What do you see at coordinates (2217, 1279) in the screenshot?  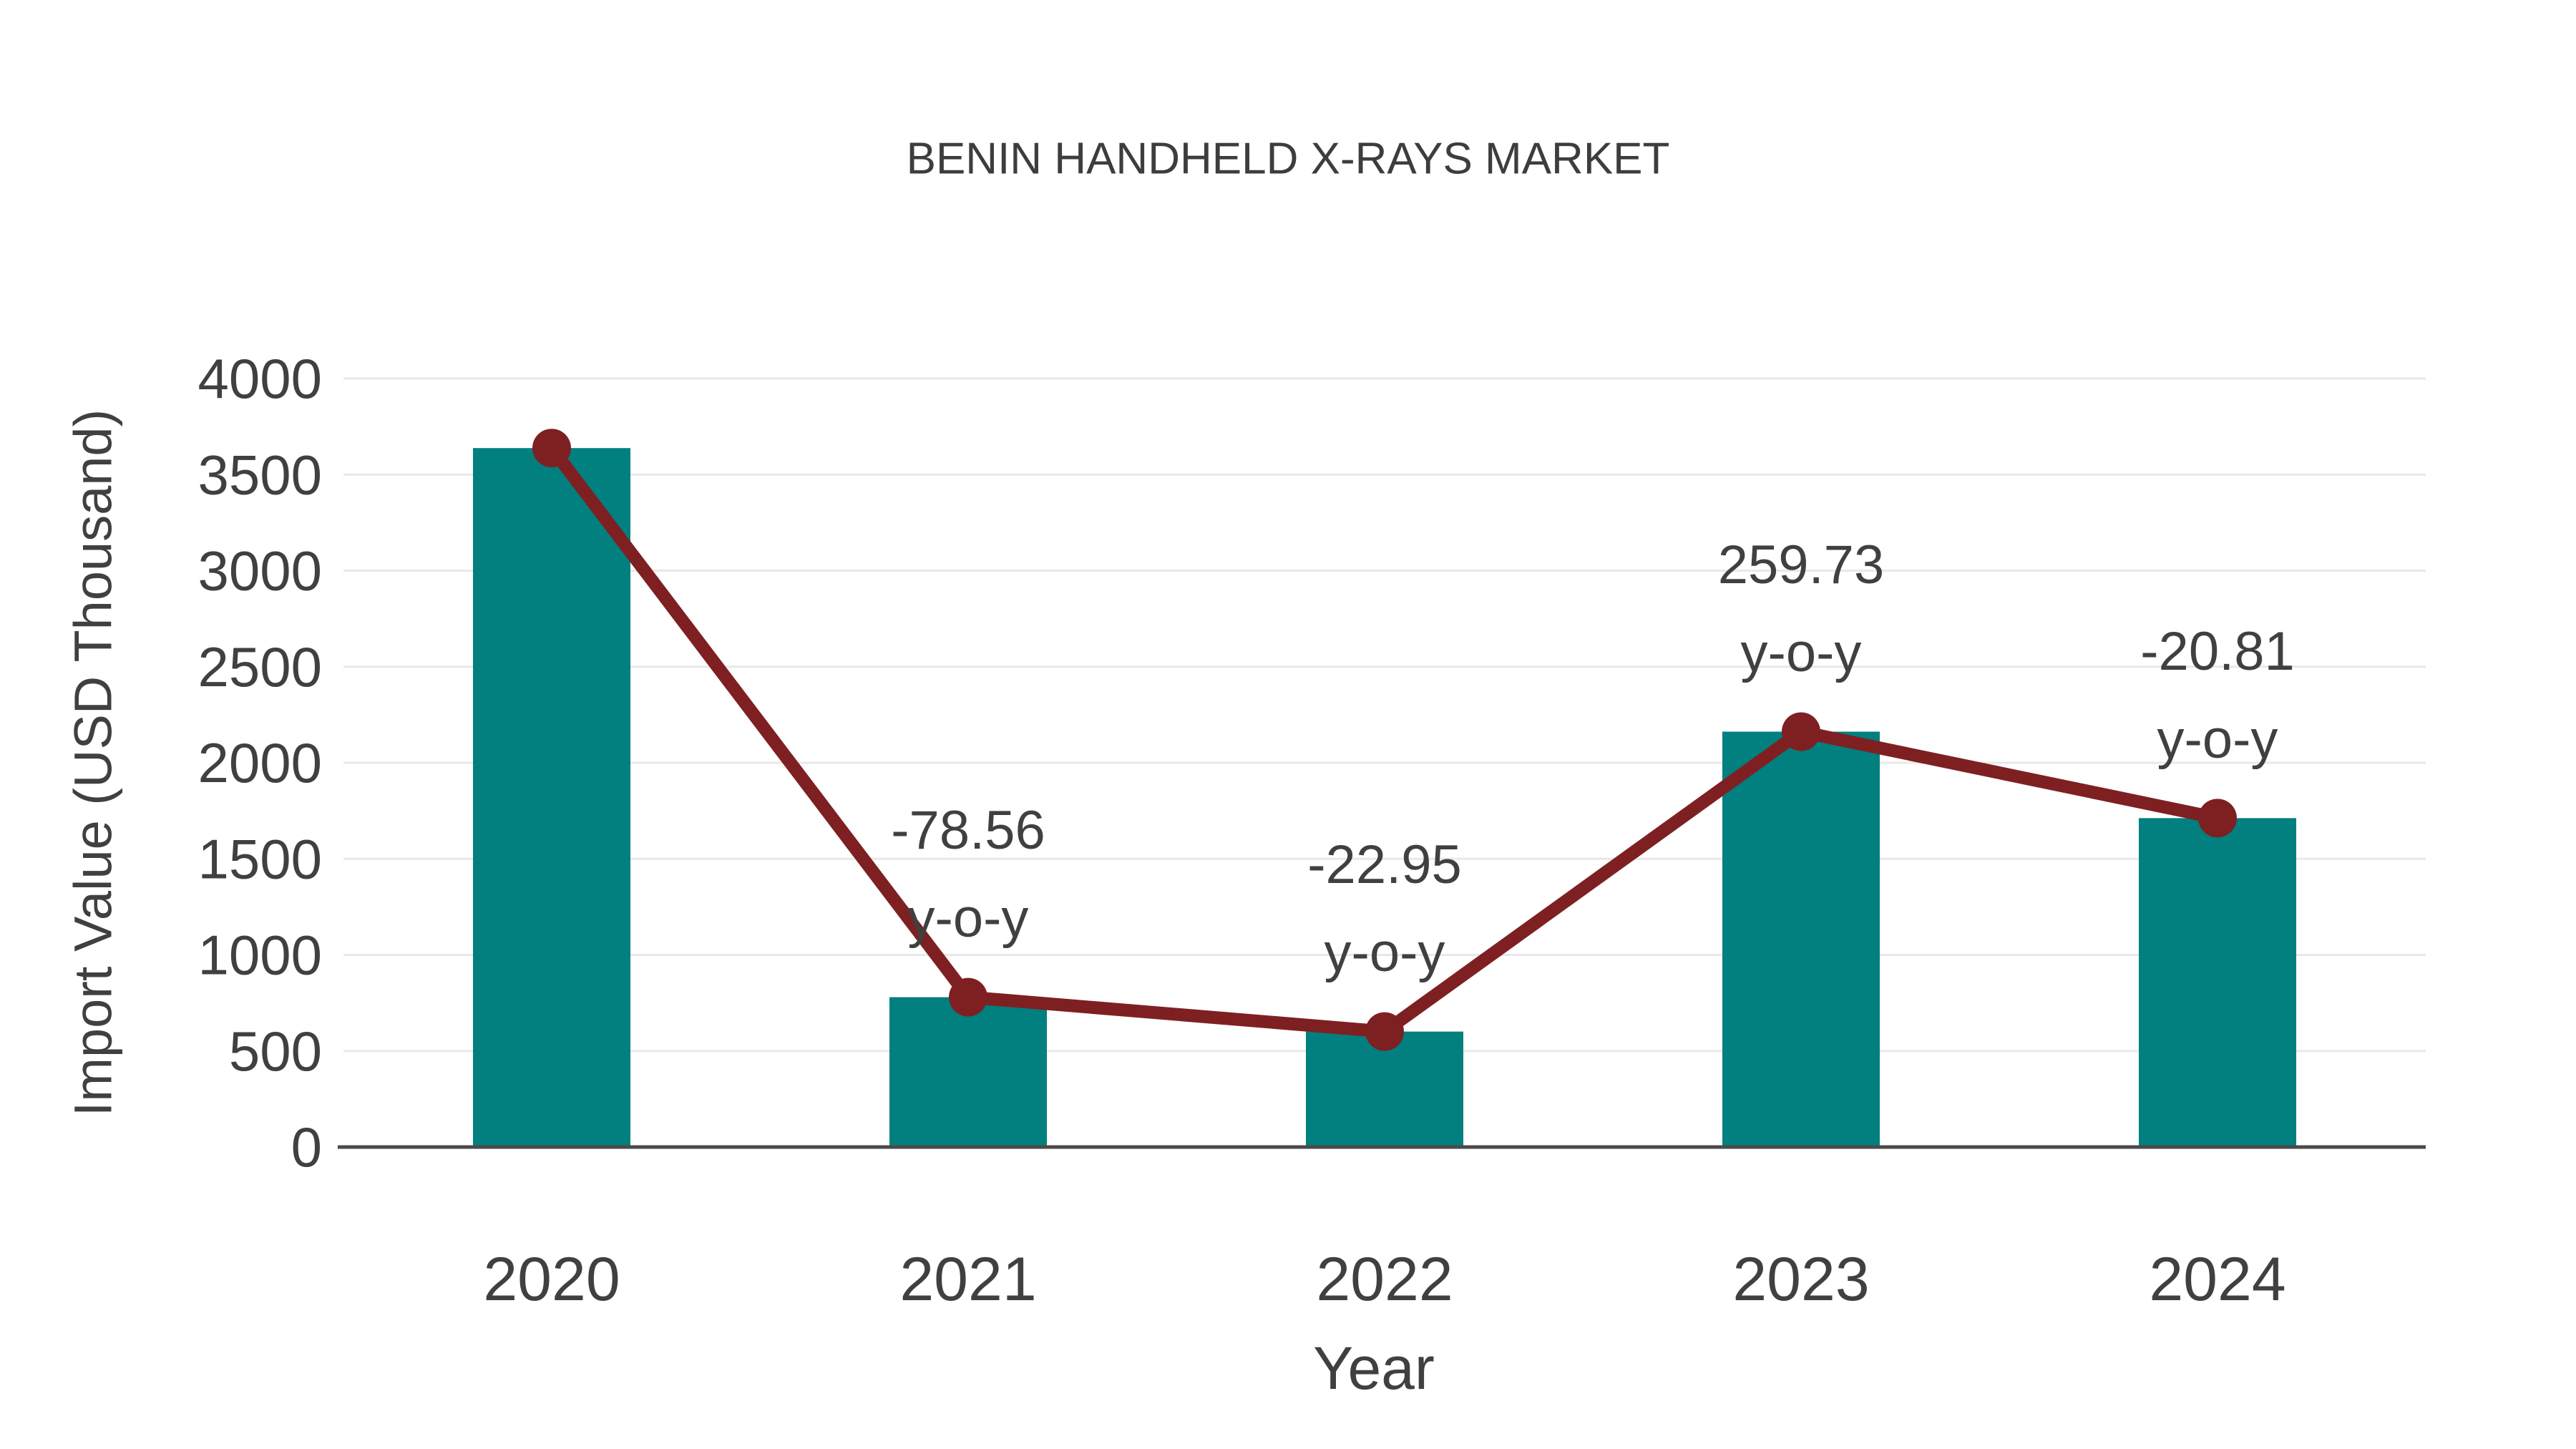 I see `x-tick-label-2024: 2024` at bounding box center [2217, 1279].